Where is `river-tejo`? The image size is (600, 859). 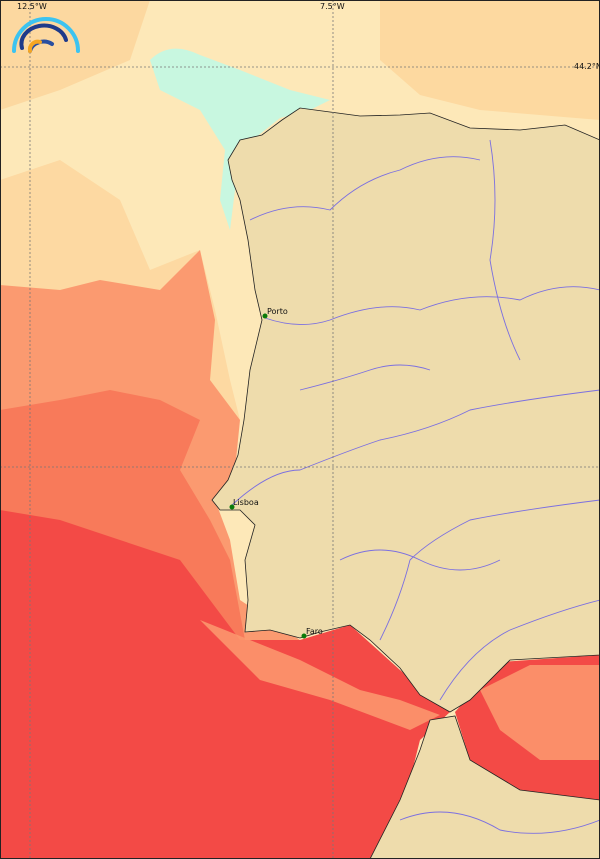 river-tejo is located at coordinates (415, 447).